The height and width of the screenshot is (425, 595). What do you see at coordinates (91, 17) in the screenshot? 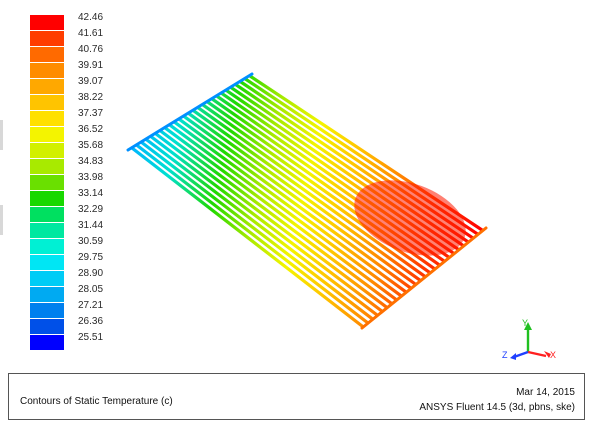
I see `legend-value-label: 42.46` at bounding box center [91, 17].